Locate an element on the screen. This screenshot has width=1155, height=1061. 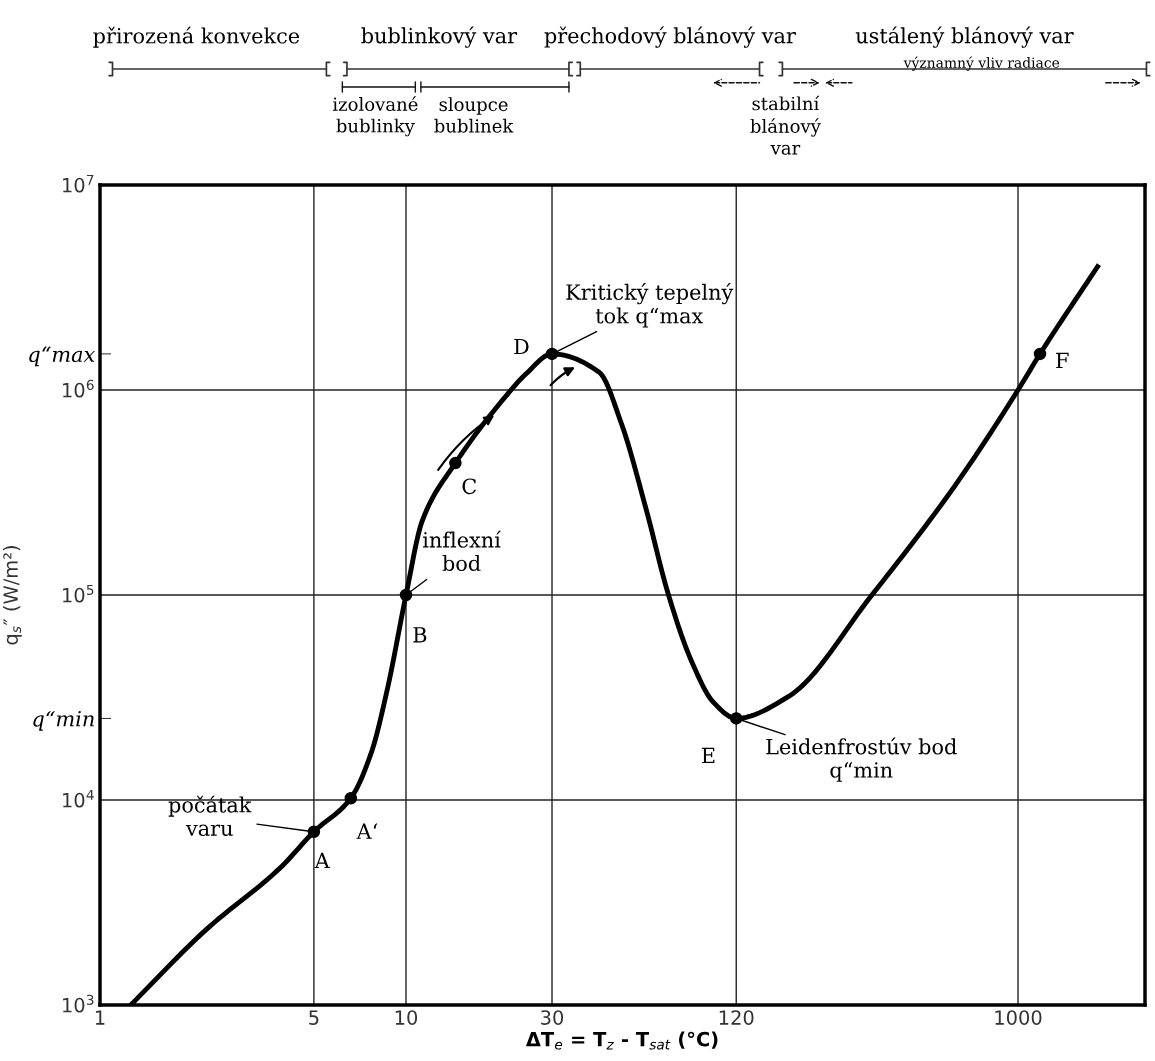
text: sloupce bublinek is located at coordinates (474, 115).